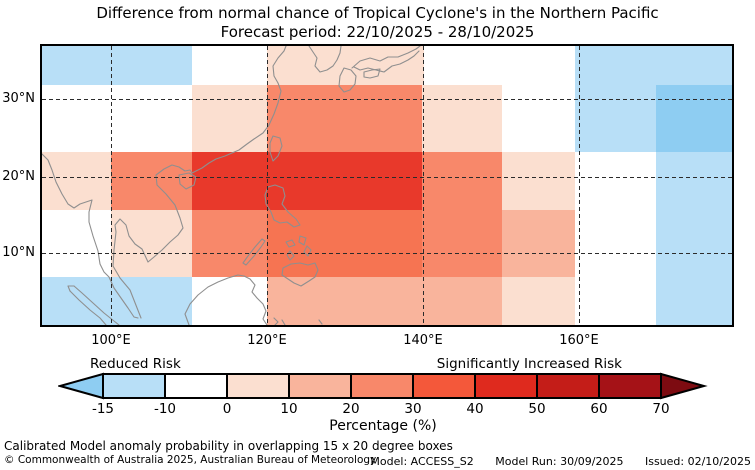  Describe the element at coordinates (135, 364) in the screenshot. I see `colorbar-left-label: Reduced Risk` at that location.